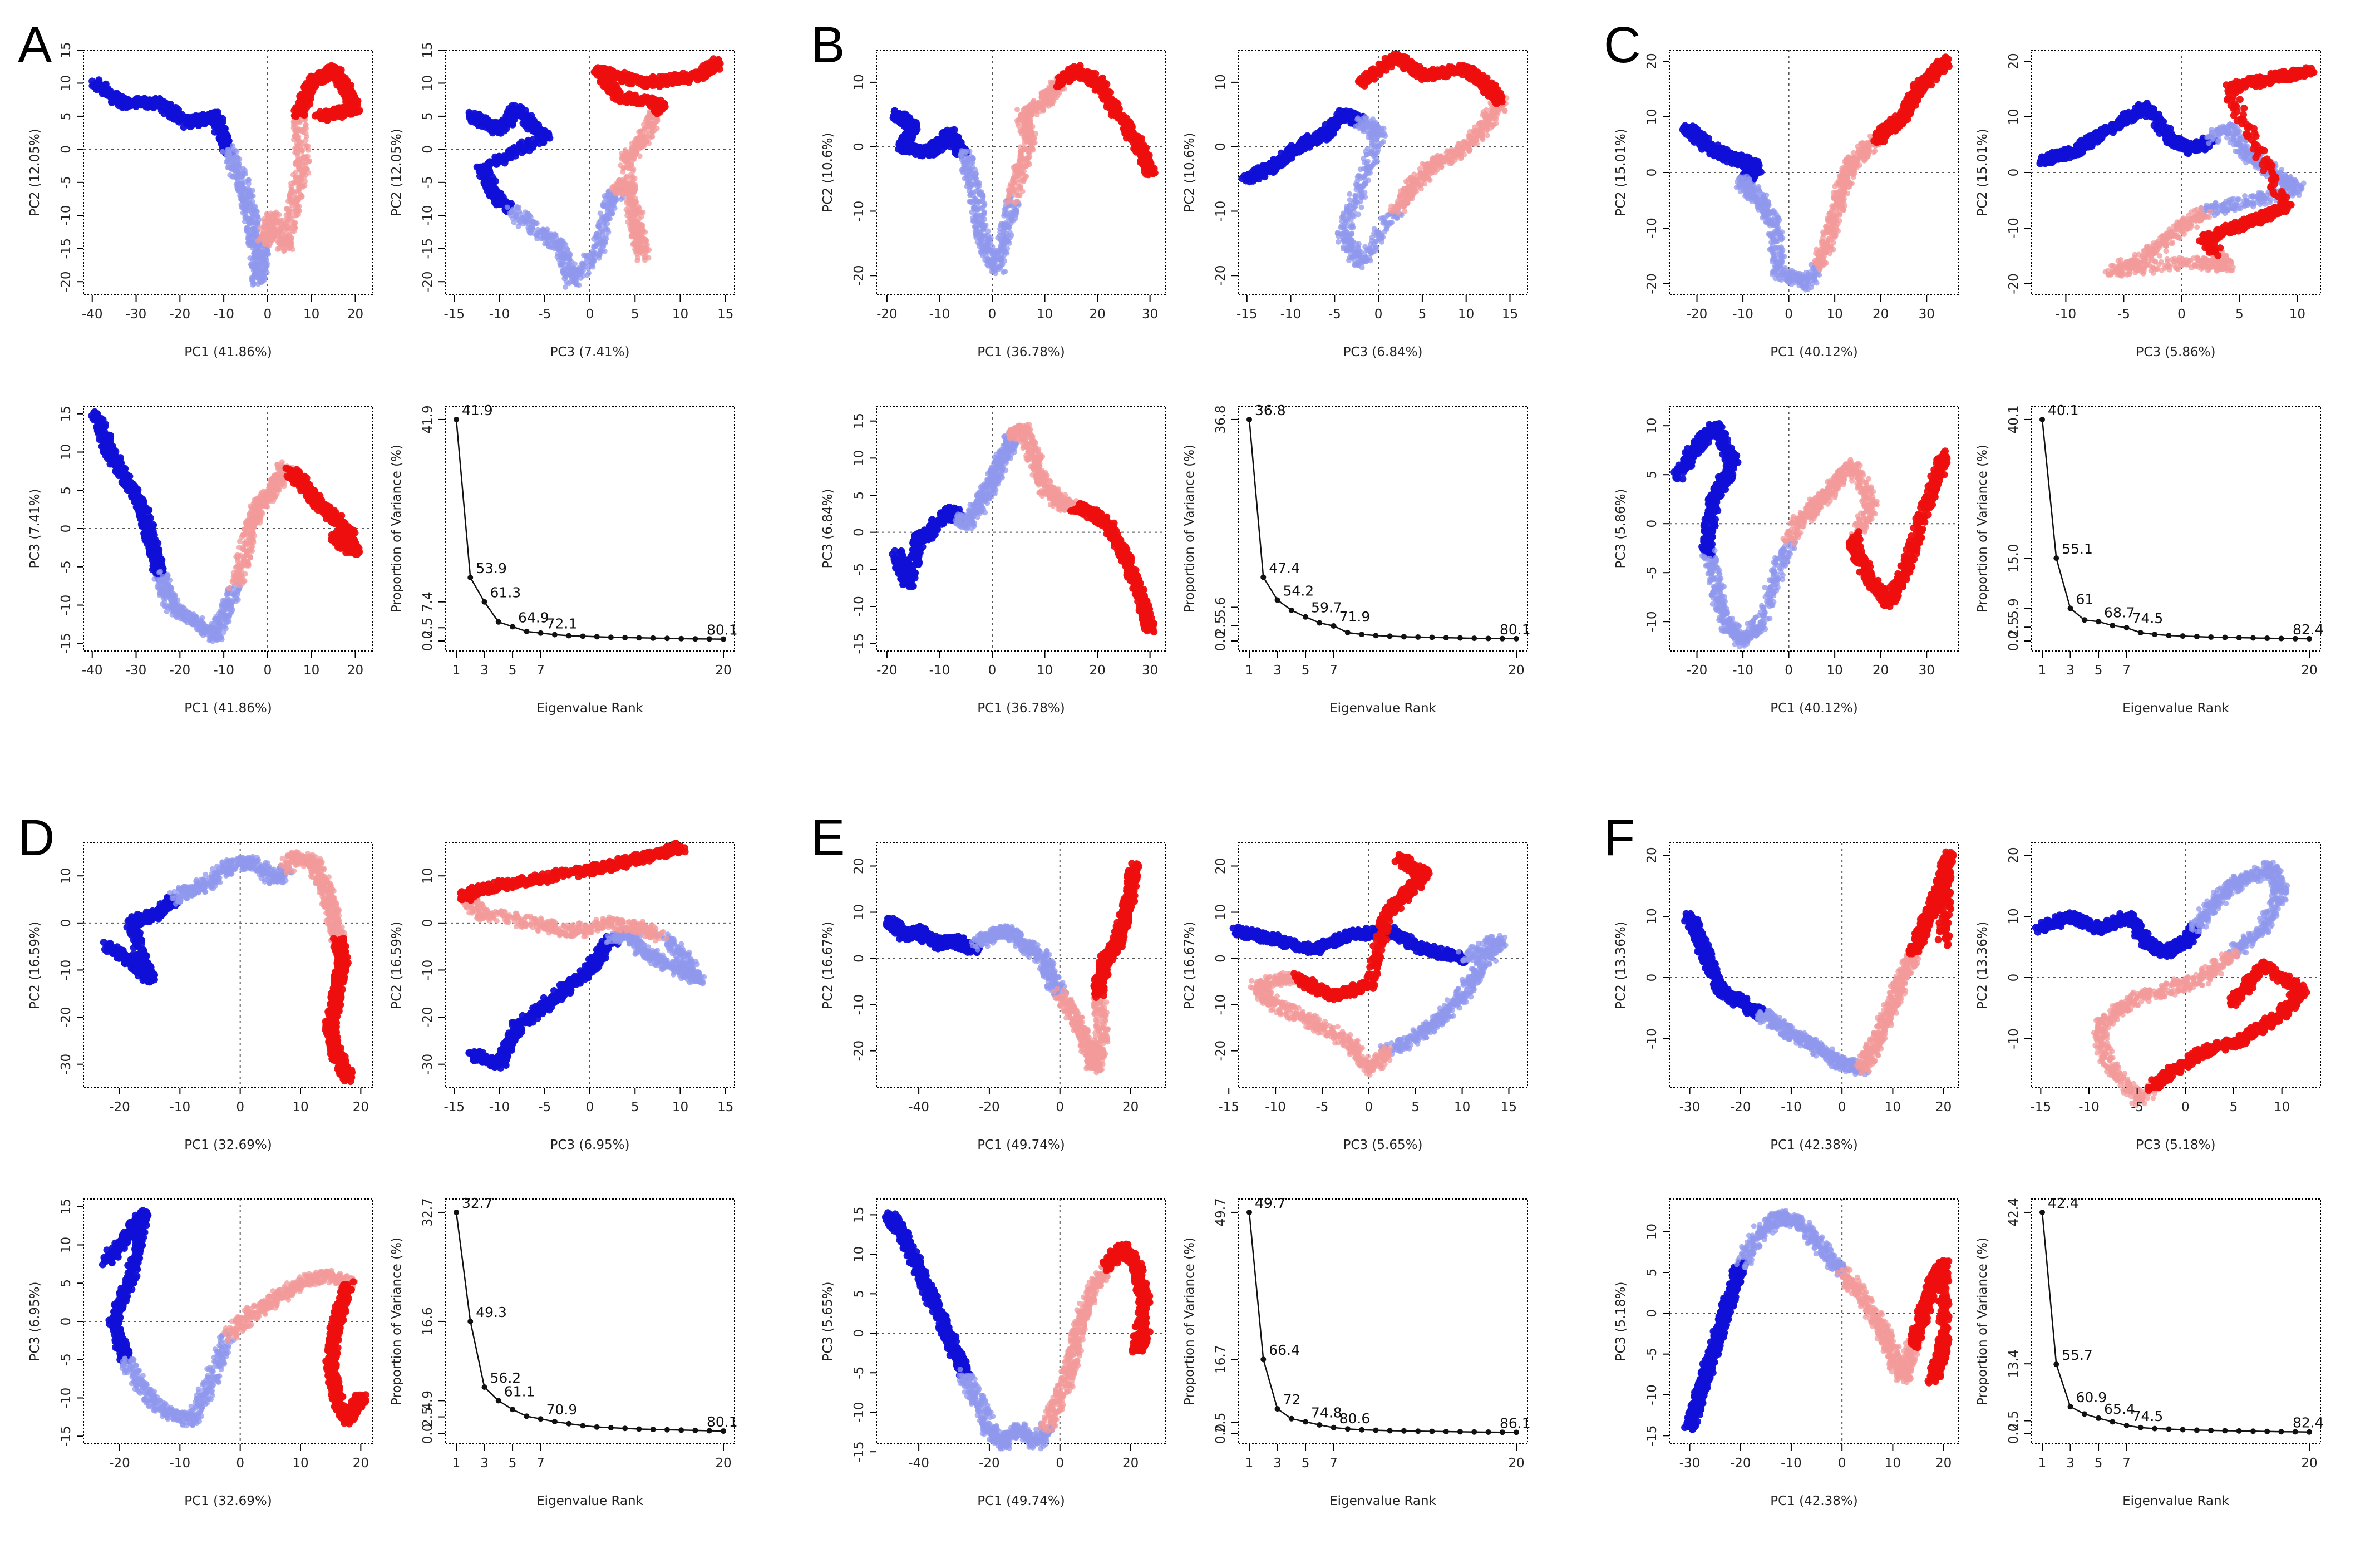 The height and width of the screenshot is (1549, 2380). I want to click on x-tick-label: -10, so click(499, 315).